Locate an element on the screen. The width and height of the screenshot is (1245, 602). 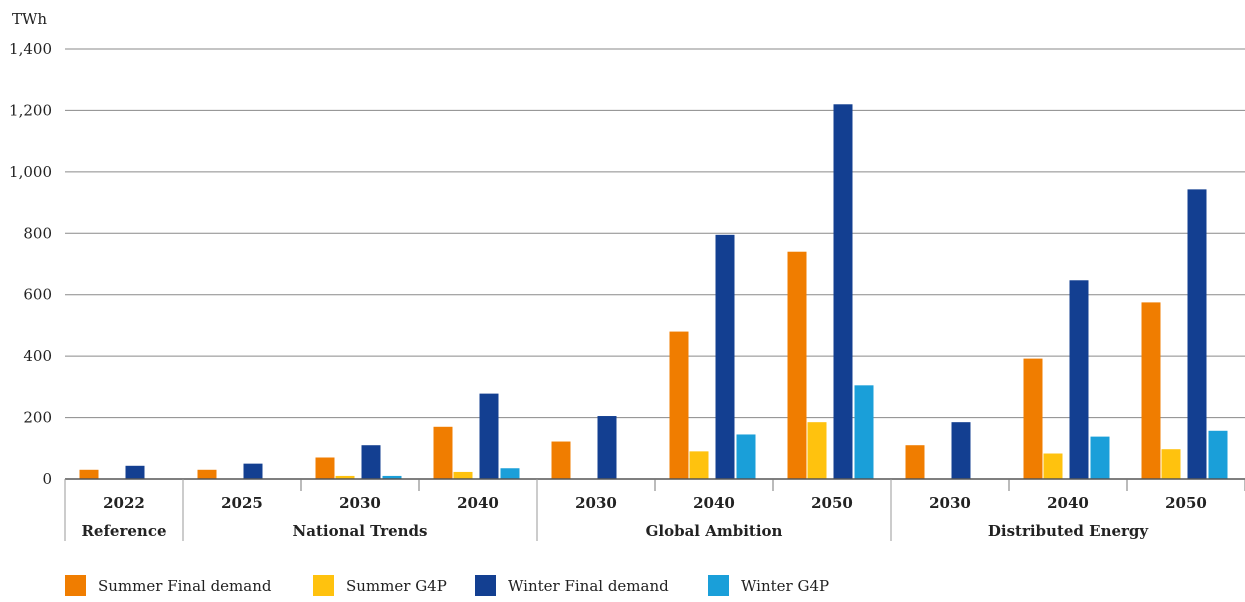
y-tick-label: 0 is located at coordinates (47, 479).